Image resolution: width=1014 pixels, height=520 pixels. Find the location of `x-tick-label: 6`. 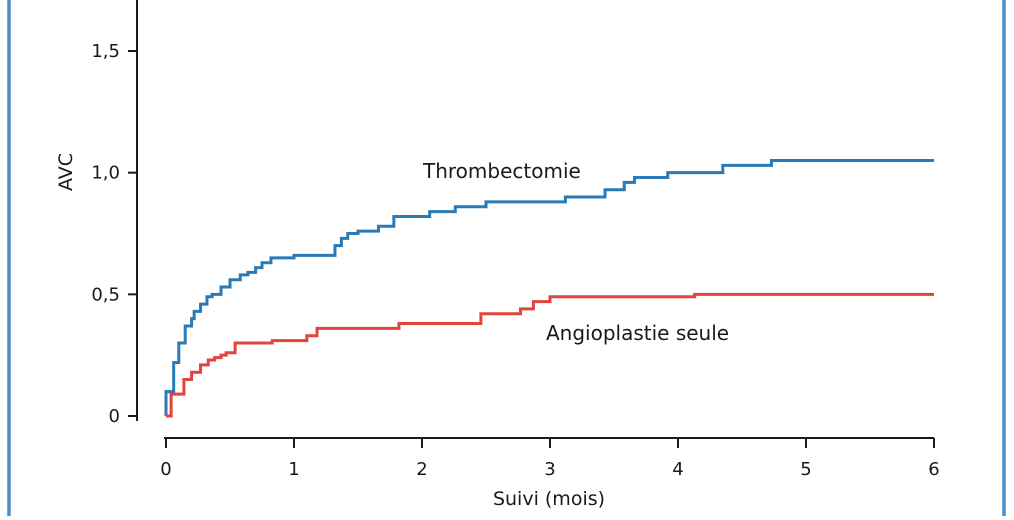

x-tick-label: 6 is located at coordinates (933, 469).